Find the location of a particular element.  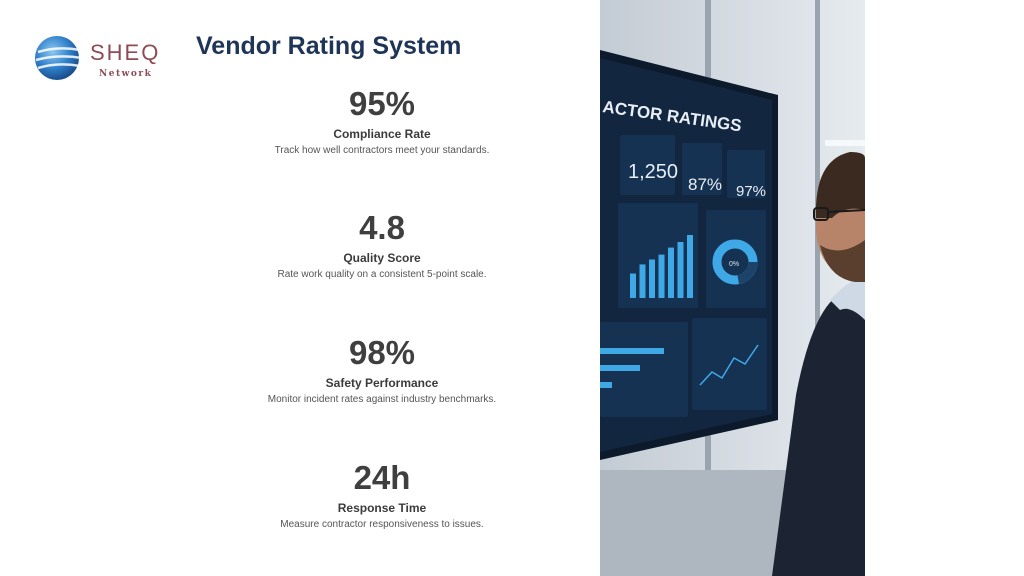

stat-label: Quality Score is located at coordinates (382, 258).